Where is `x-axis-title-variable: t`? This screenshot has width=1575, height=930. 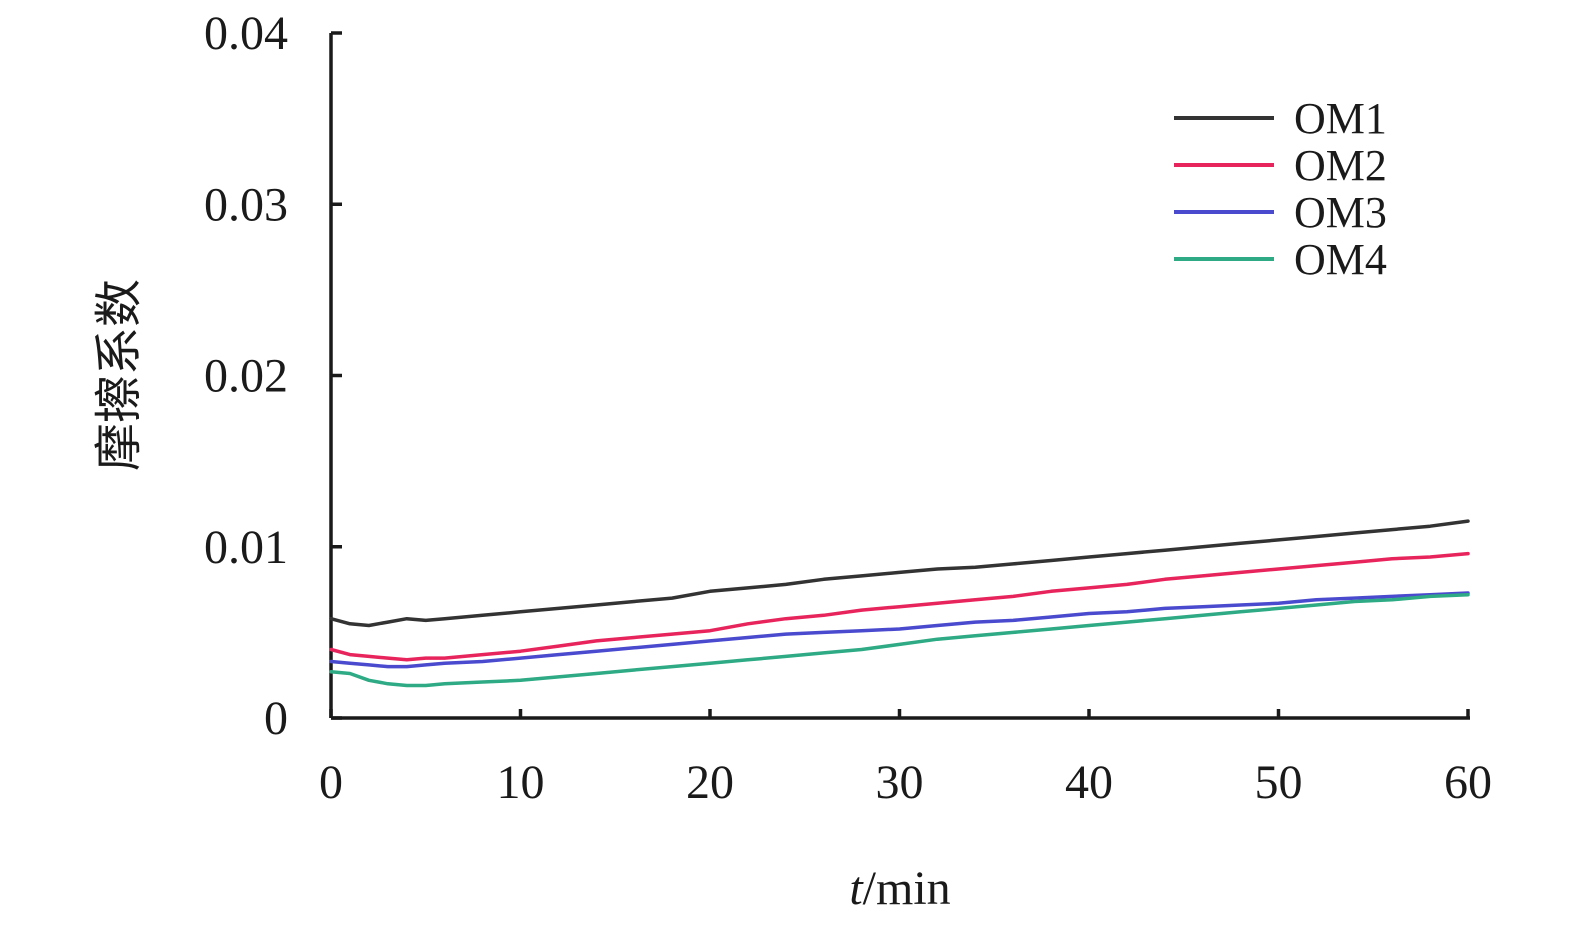
x-axis-title-variable: t is located at coordinates (856, 888).